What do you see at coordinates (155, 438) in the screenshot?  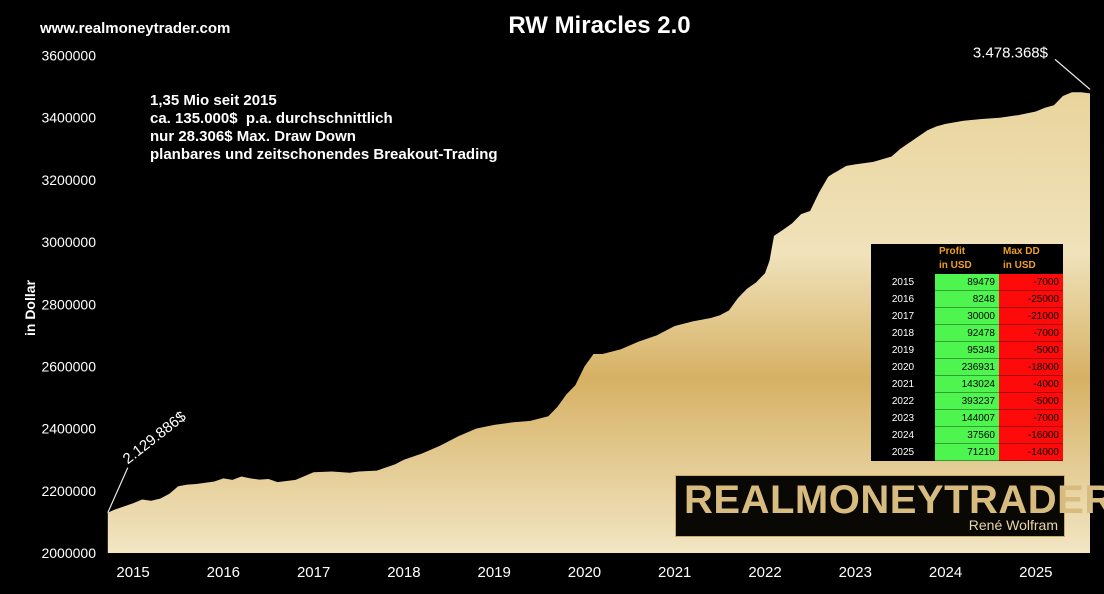 I see `start-value-annotation: 2.129.886$` at bounding box center [155, 438].